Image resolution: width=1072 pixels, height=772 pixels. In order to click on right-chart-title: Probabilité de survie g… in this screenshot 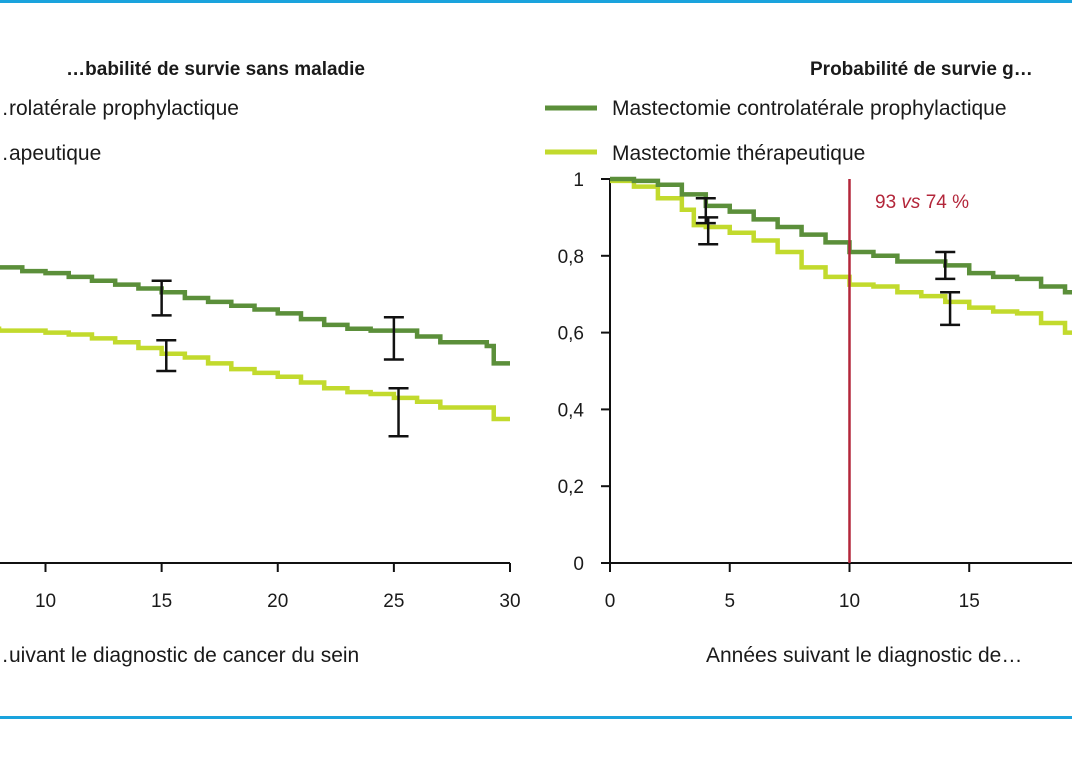, I will do `click(921, 69)`.